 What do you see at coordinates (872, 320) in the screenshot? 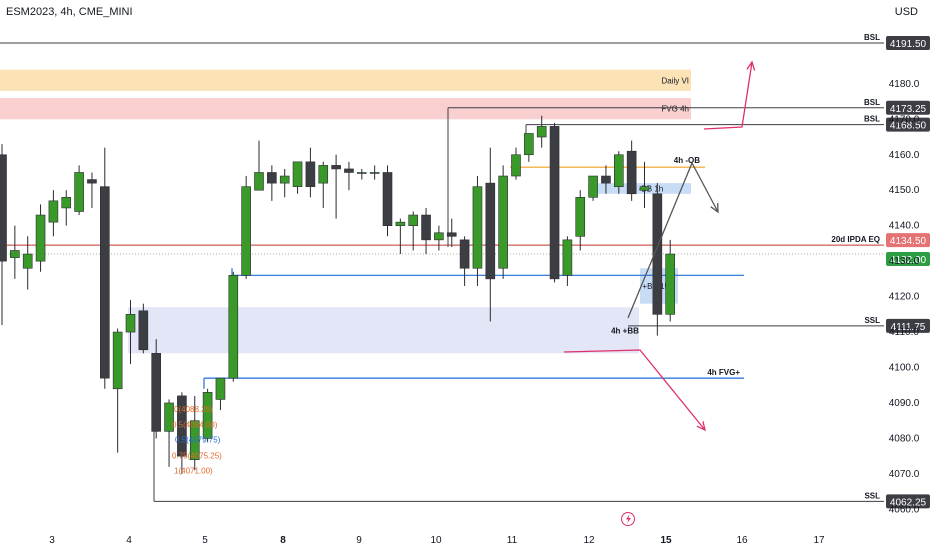
I see `level-label-5: SSL` at bounding box center [872, 320].